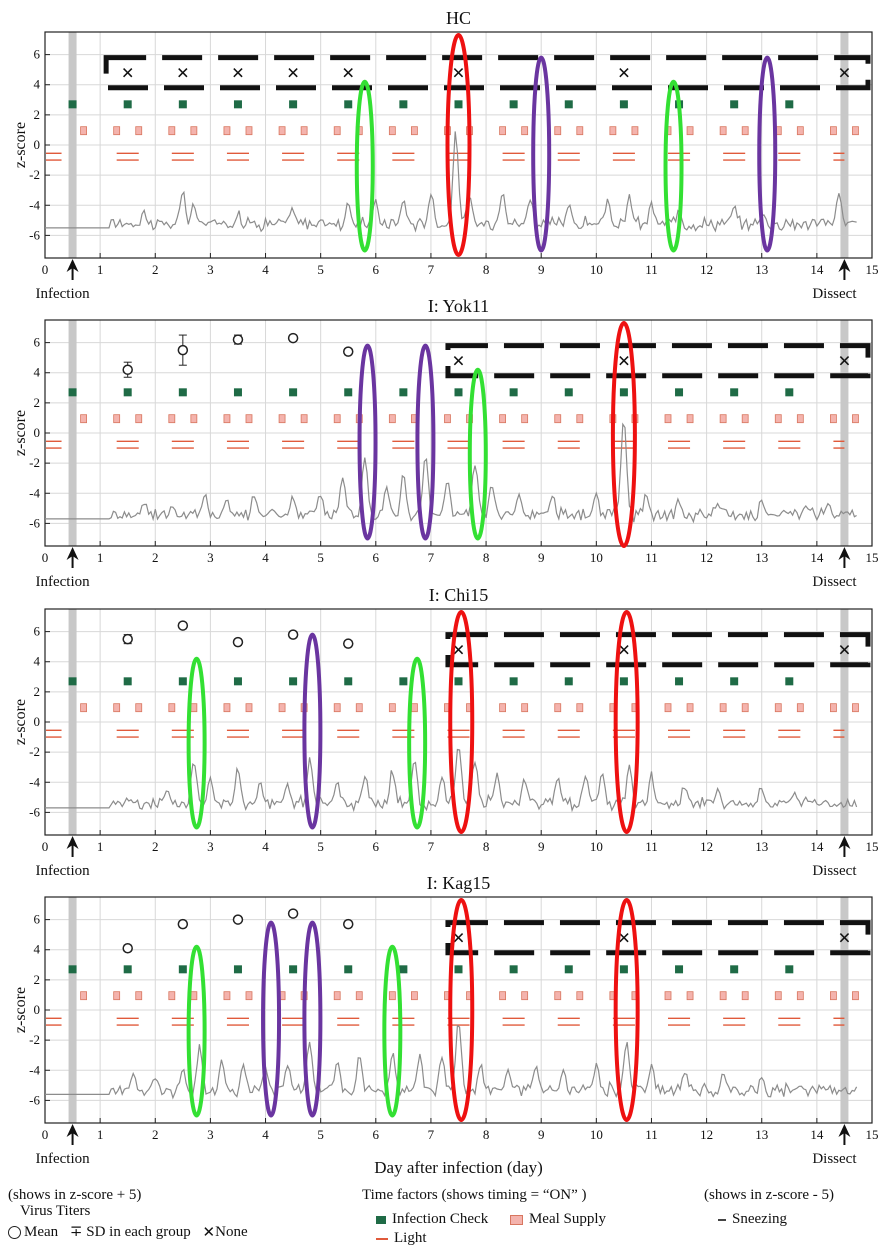 The width and height of the screenshot is (885, 1251). Describe the element at coordinates (761, 1134) in the screenshot. I see `x-tick-label: 13` at that location.